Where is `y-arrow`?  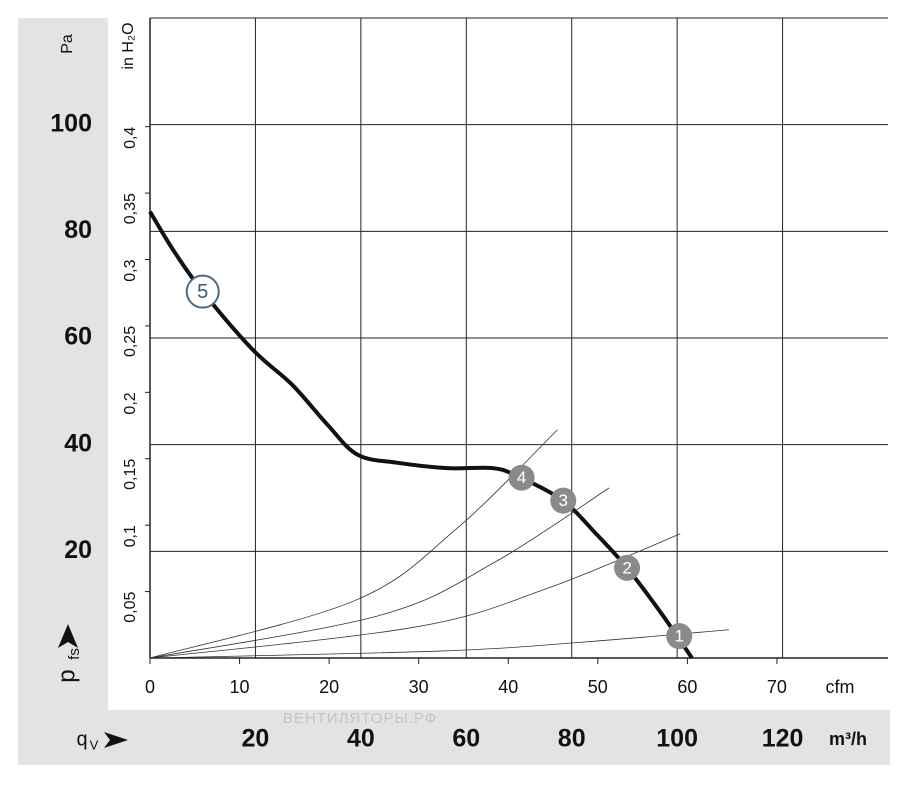
y-arrow is located at coordinates (68, 636).